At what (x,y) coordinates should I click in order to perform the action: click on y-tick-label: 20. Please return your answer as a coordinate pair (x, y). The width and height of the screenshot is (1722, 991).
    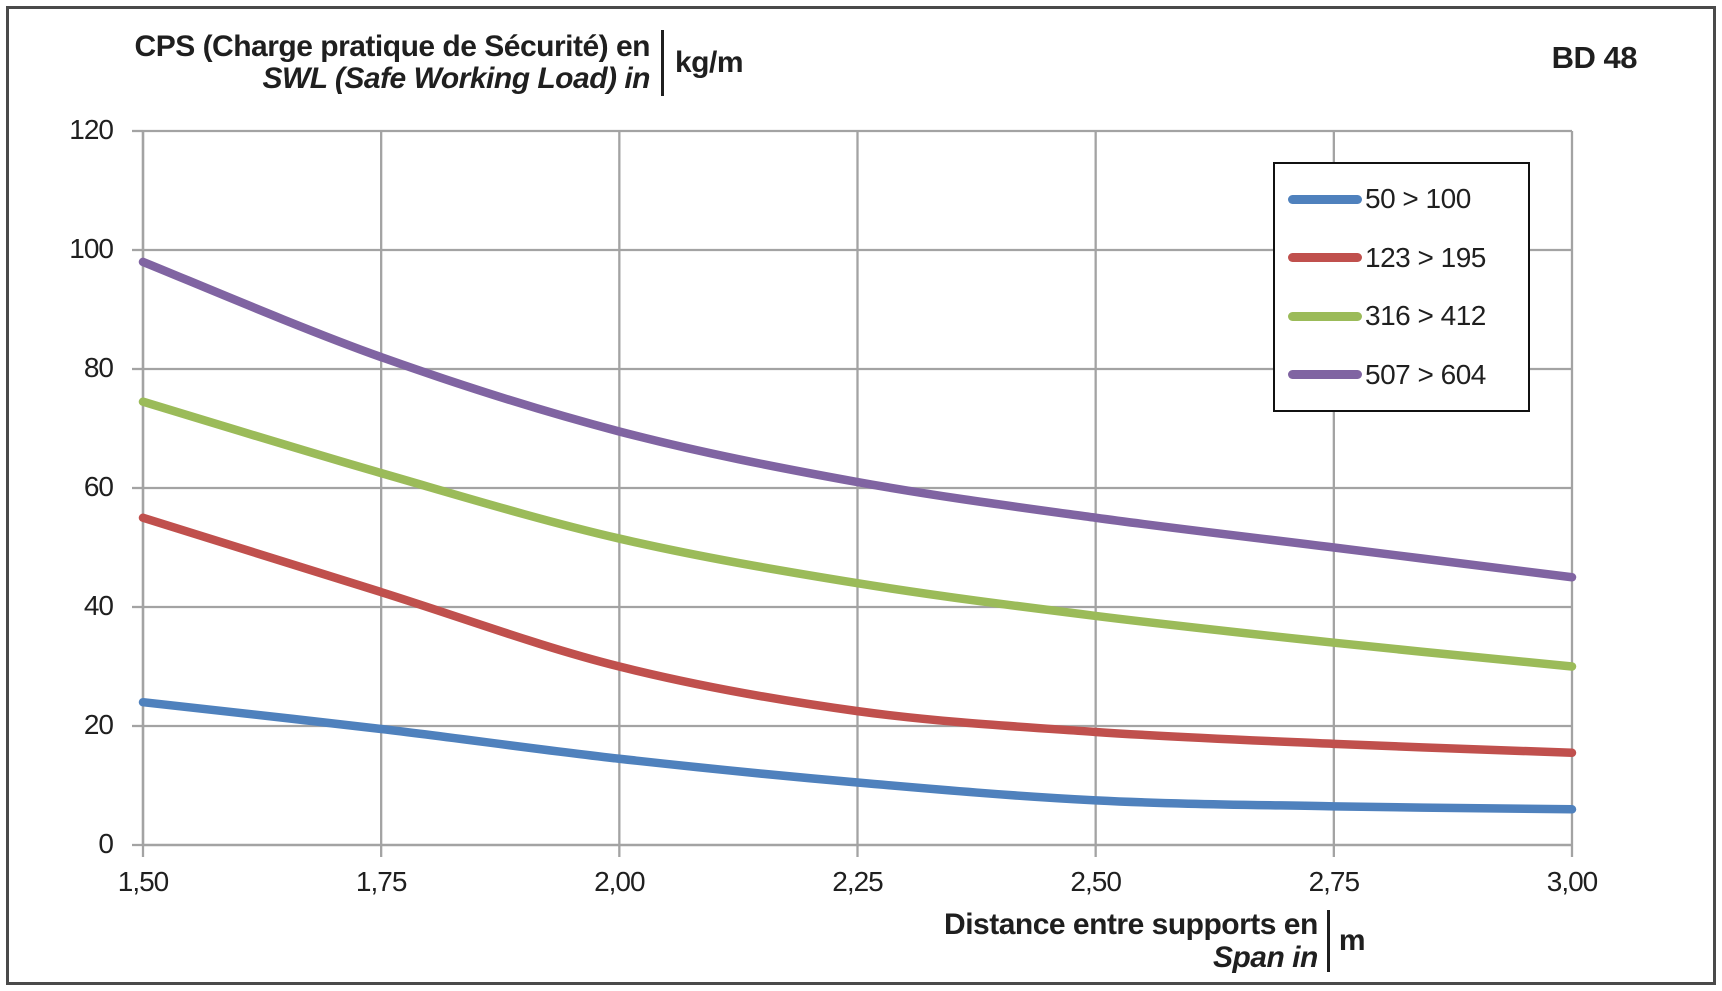
    Looking at the image, I should click on (98, 724).